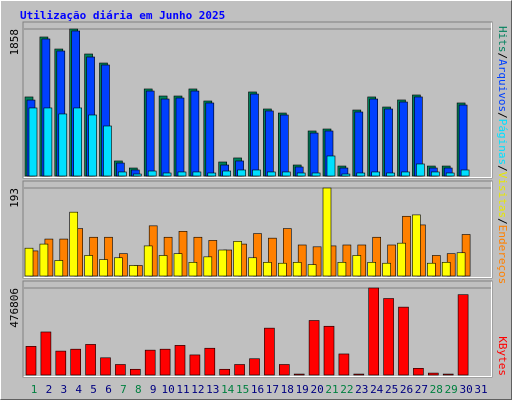 The width and height of the screenshot is (512, 400). I want to click on x-tick-label: 16, so click(257, 389).